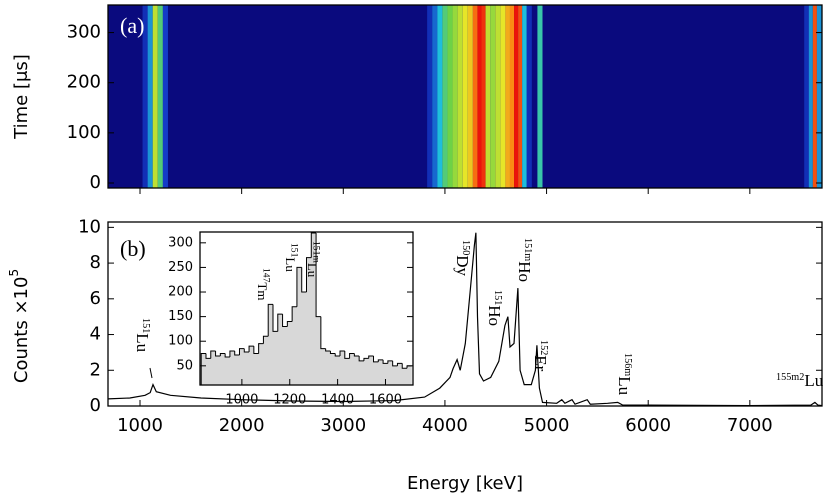 Image resolution: width=827 pixels, height=499 pixels. Describe the element at coordinates (465, 247) in the screenshot. I see `peak-mass: 150` at that location.